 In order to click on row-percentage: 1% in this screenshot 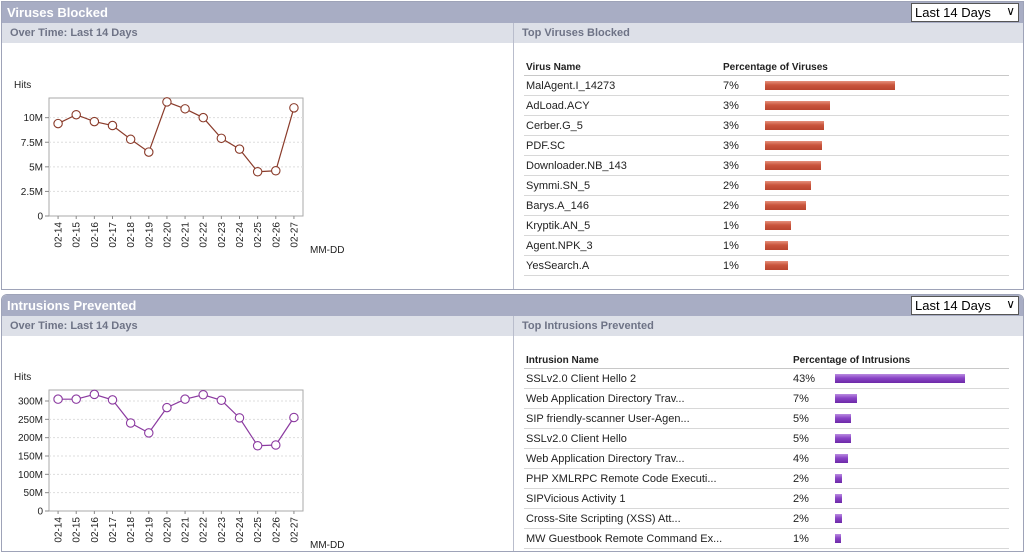, I will do `click(731, 226)`.